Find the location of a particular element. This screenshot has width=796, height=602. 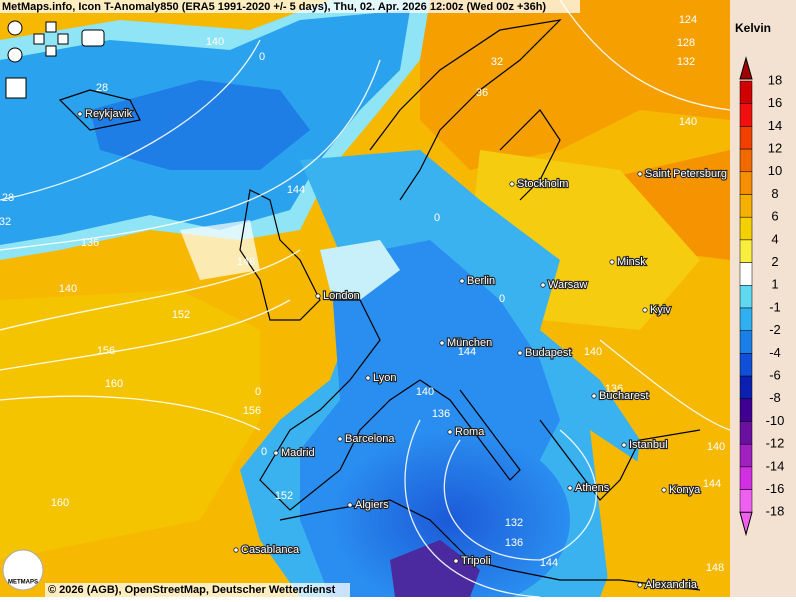

legend-label: 18 is located at coordinates (775, 79).